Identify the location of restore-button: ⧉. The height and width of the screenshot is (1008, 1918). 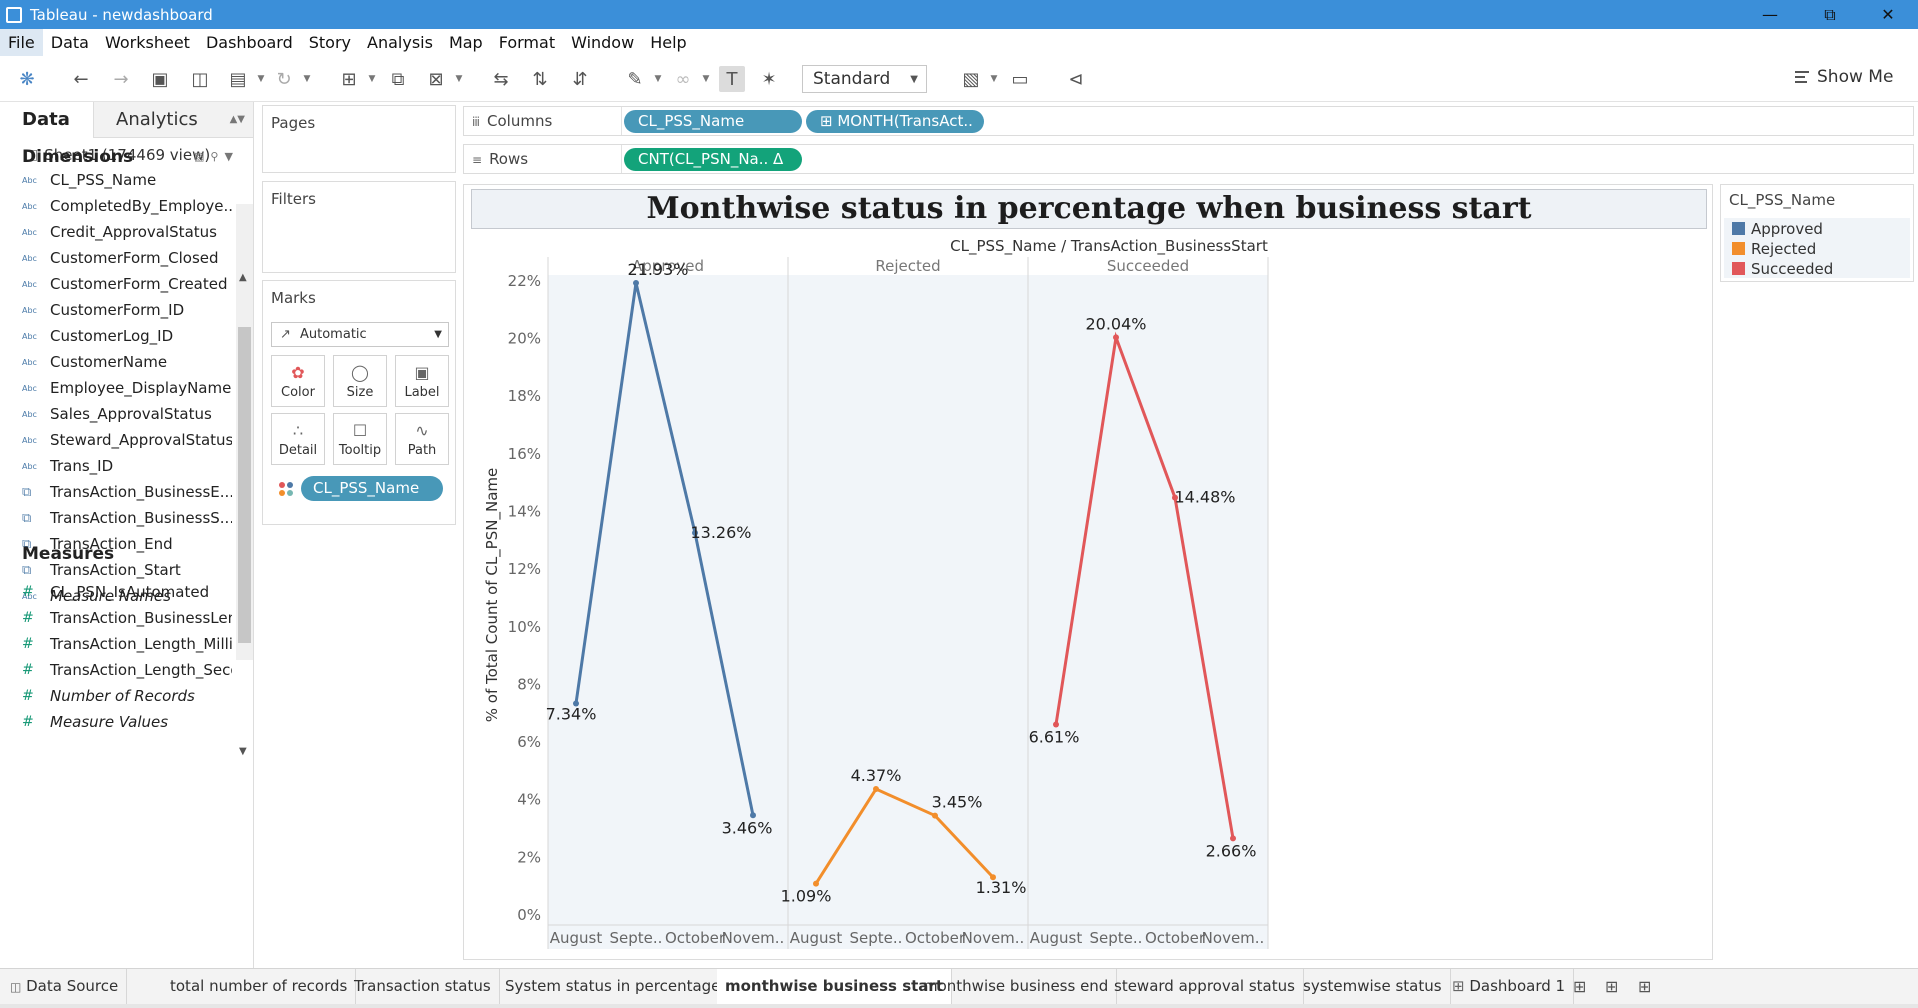
(1830, 14).